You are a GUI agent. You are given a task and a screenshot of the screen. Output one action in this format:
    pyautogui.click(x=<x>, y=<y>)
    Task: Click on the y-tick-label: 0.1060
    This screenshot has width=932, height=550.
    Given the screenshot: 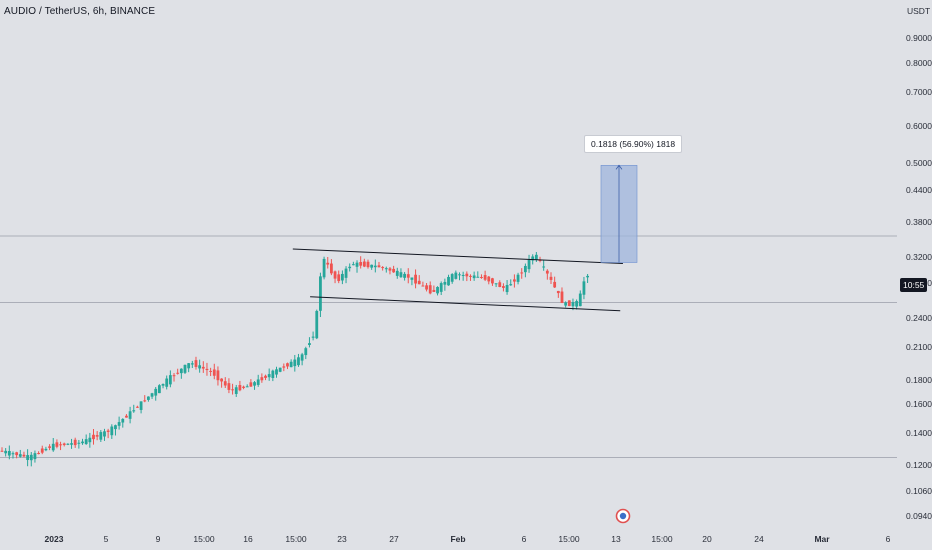 What is the action you would take?
    pyautogui.click(x=919, y=491)
    